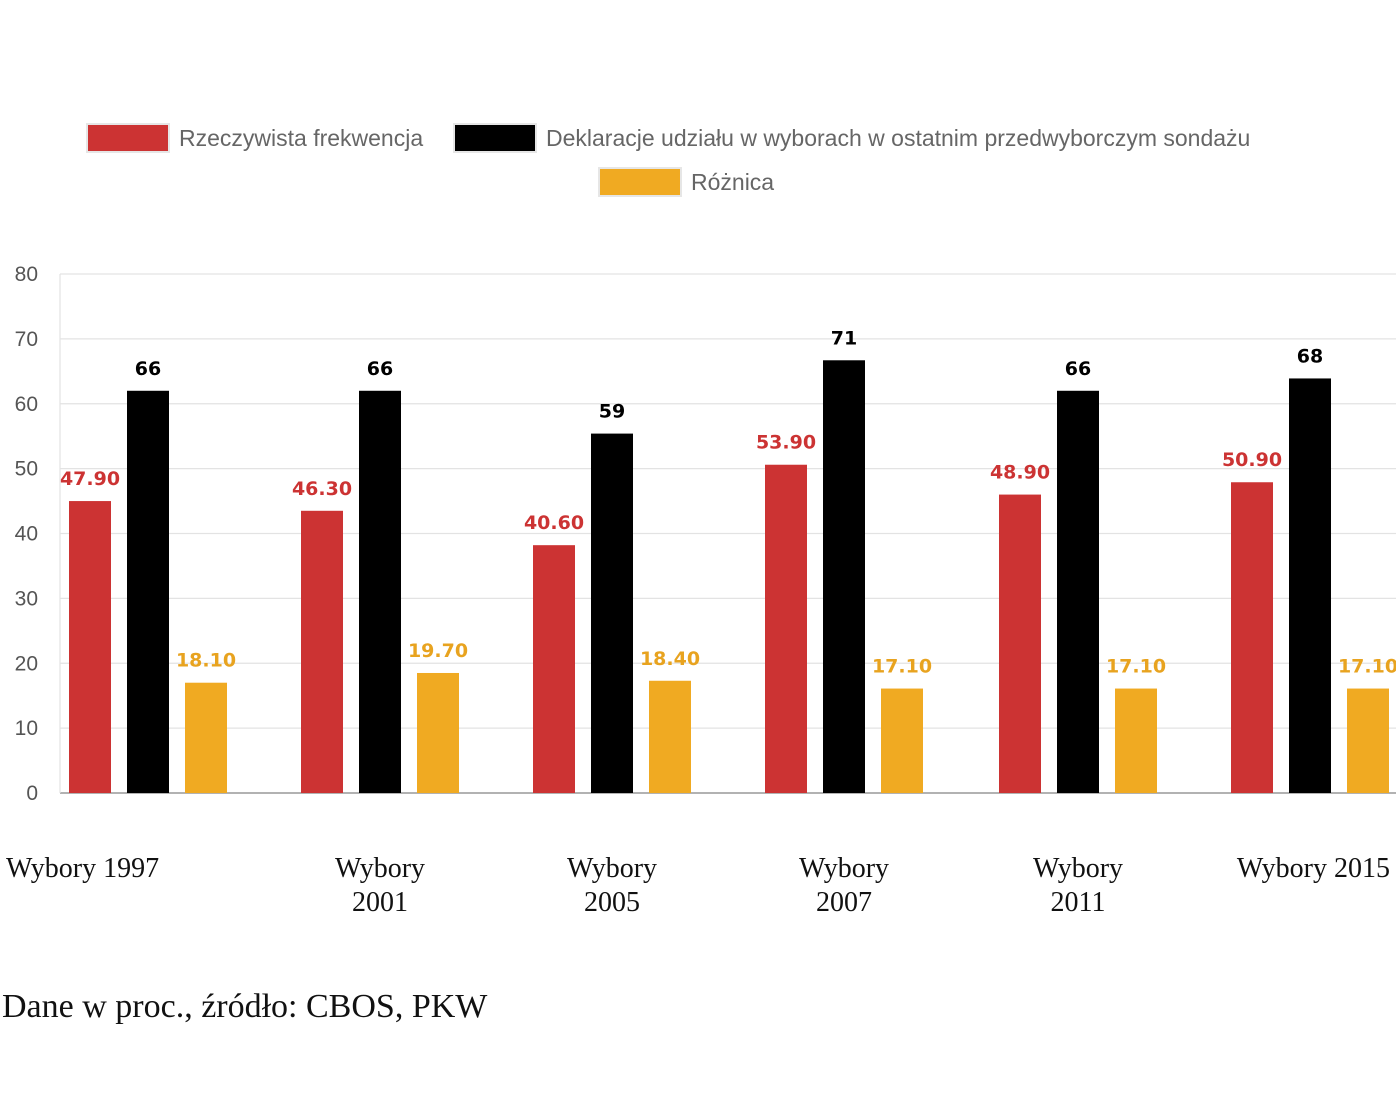 This screenshot has width=1396, height=1098. Describe the element at coordinates (438, 651) in the screenshot. I see `data-label: 19.70` at that location.